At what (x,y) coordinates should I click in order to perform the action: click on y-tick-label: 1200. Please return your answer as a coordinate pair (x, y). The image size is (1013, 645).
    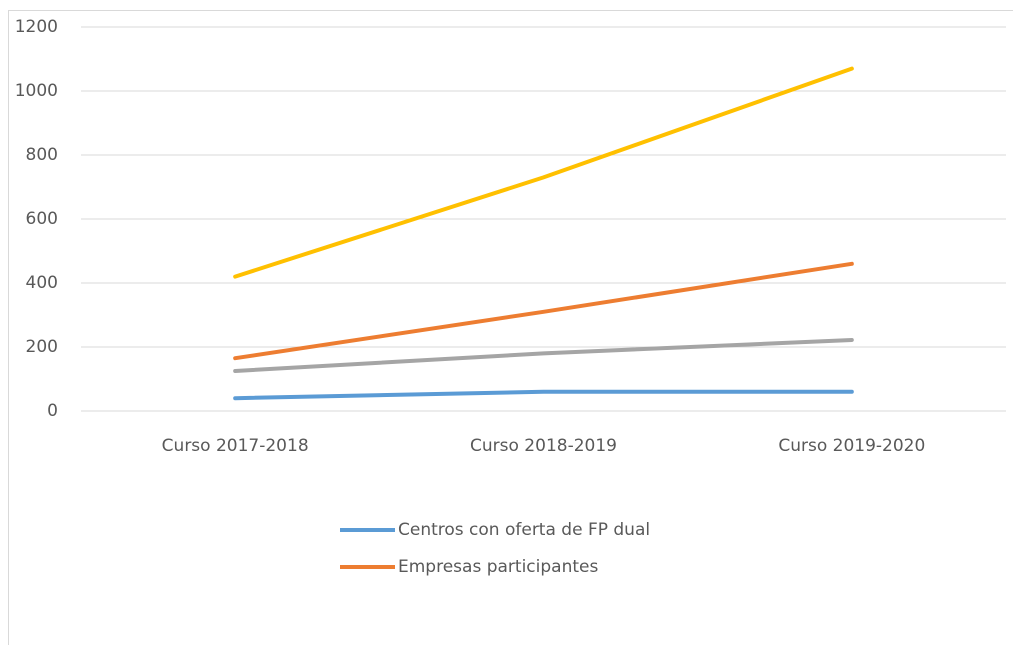
    Looking at the image, I should click on (36, 27).